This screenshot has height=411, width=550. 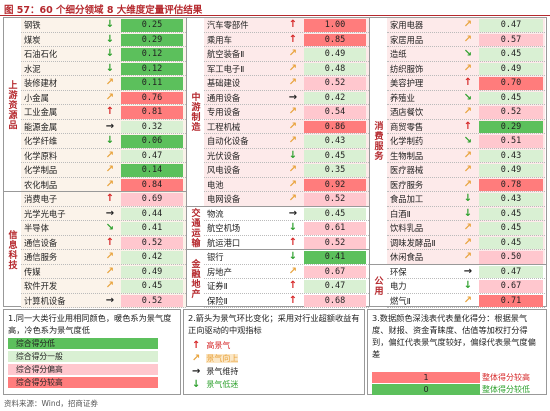 I want to click on industry-name: 家用电器, so click(x=407, y=25).